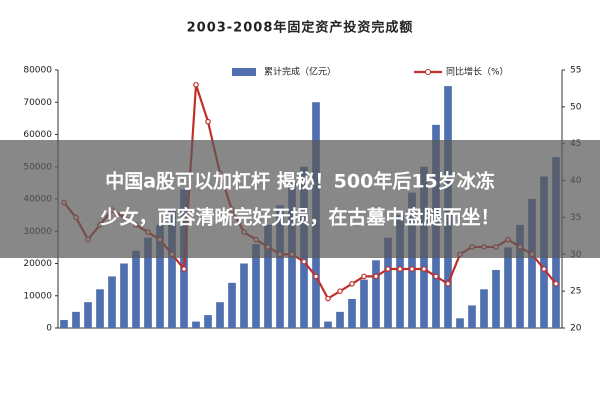 The width and height of the screenshot is (600, 400). What do you see at coordinates (37, 296) in the screenshot?
I see `y-tick-label: 10000` at bounding box center [37, 296].